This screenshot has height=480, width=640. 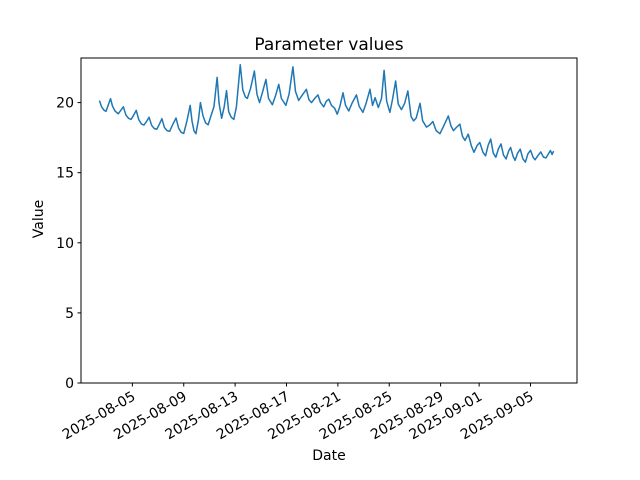 I want to click on data-line-parameter, so click(x=326, y=113).